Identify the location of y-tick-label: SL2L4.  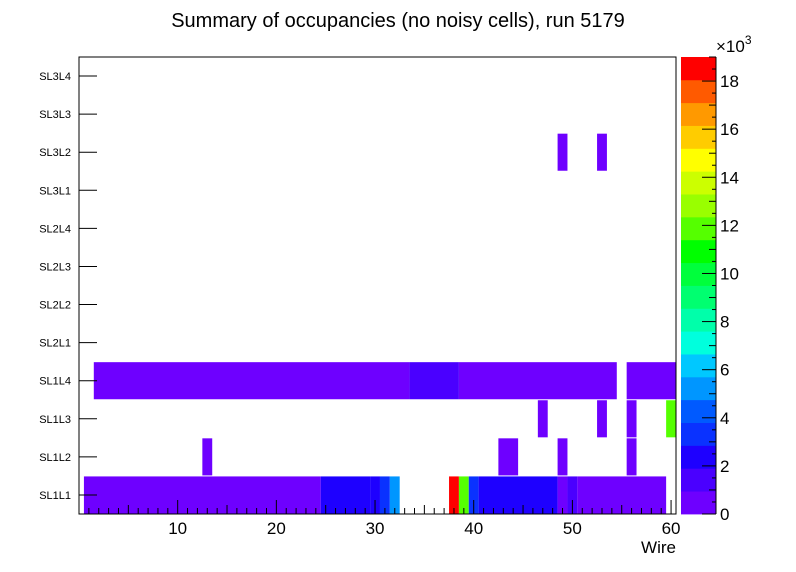
(55, 229).